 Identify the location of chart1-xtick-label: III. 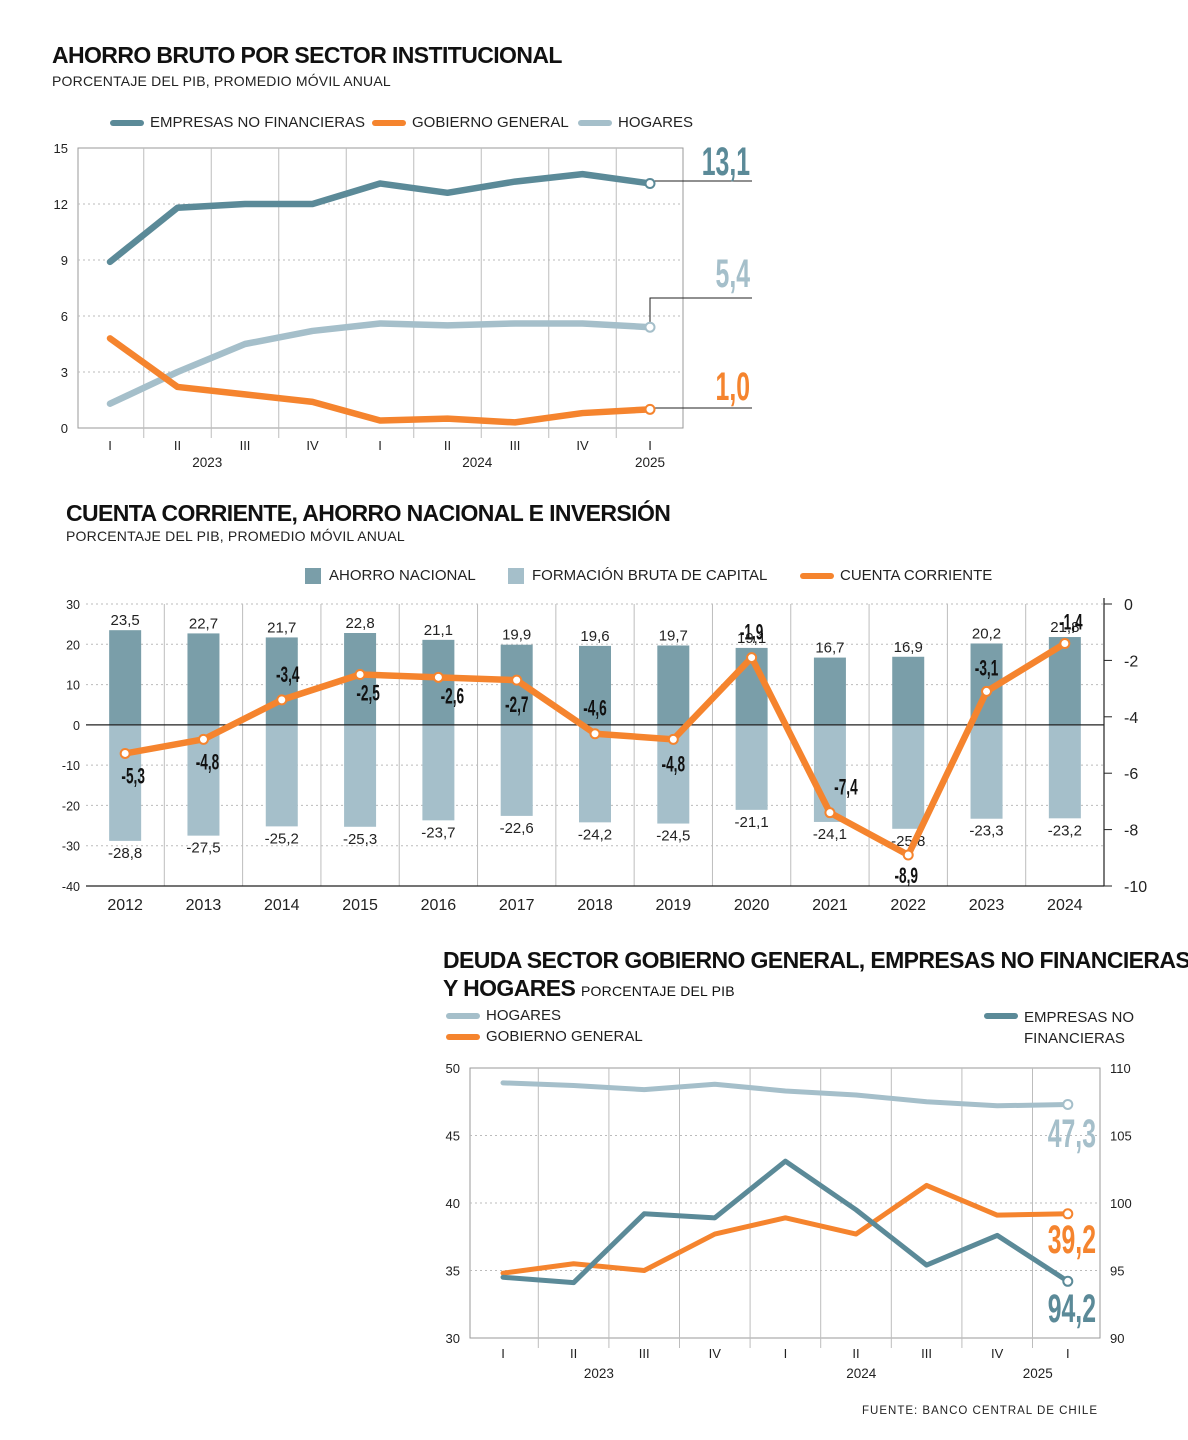
(245, 445).